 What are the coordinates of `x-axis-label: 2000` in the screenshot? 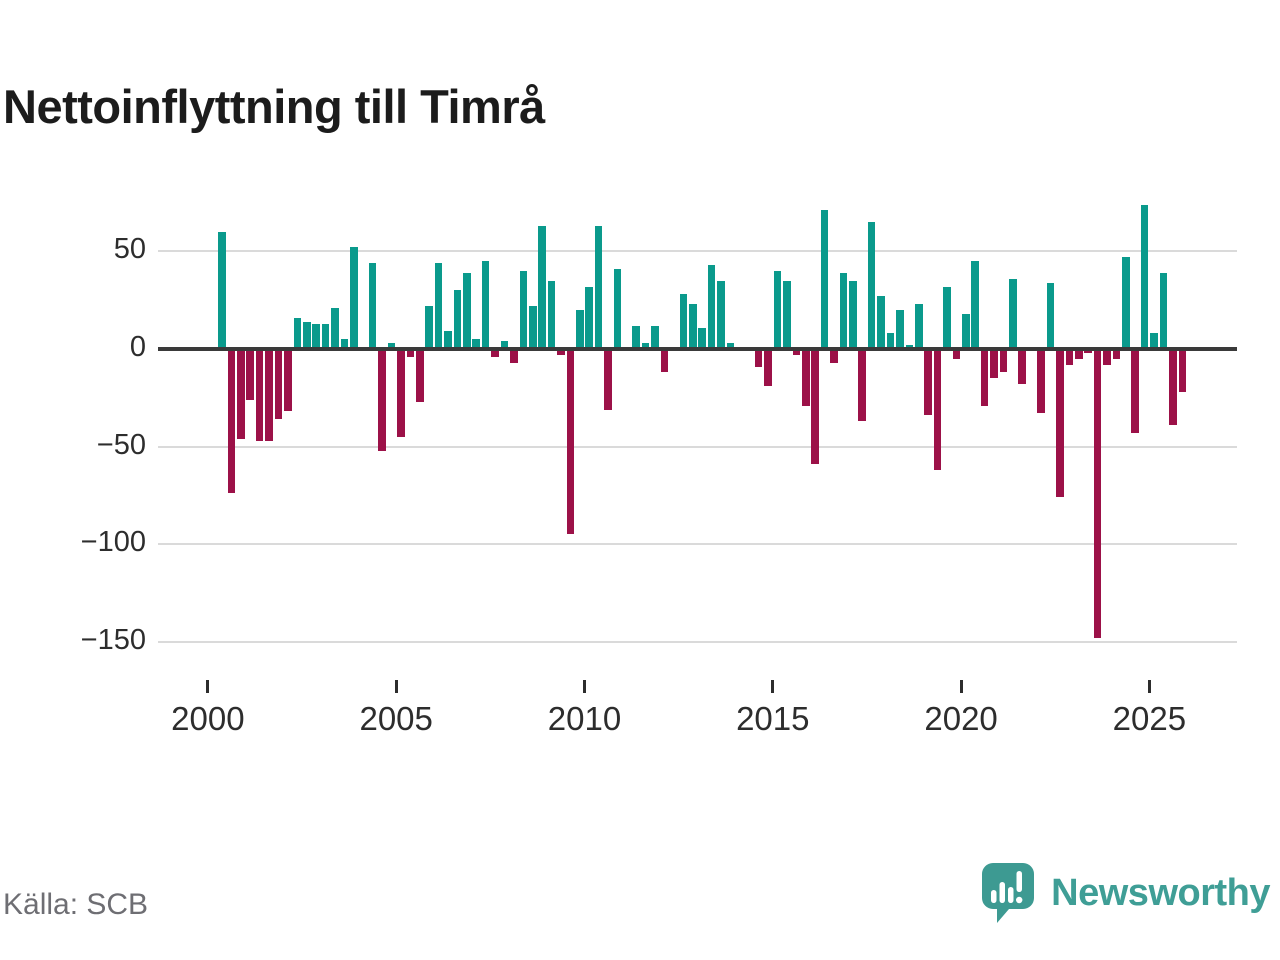 It's located at (208, 718).